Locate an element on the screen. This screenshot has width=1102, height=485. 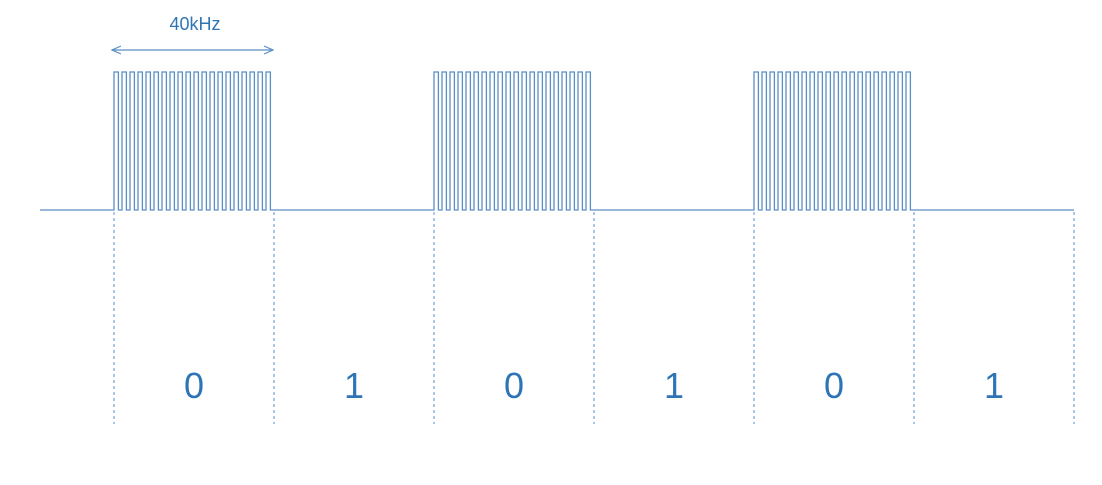
bit-labels: 0 1 0 1 0 1 is located at coordinates (594, 385).